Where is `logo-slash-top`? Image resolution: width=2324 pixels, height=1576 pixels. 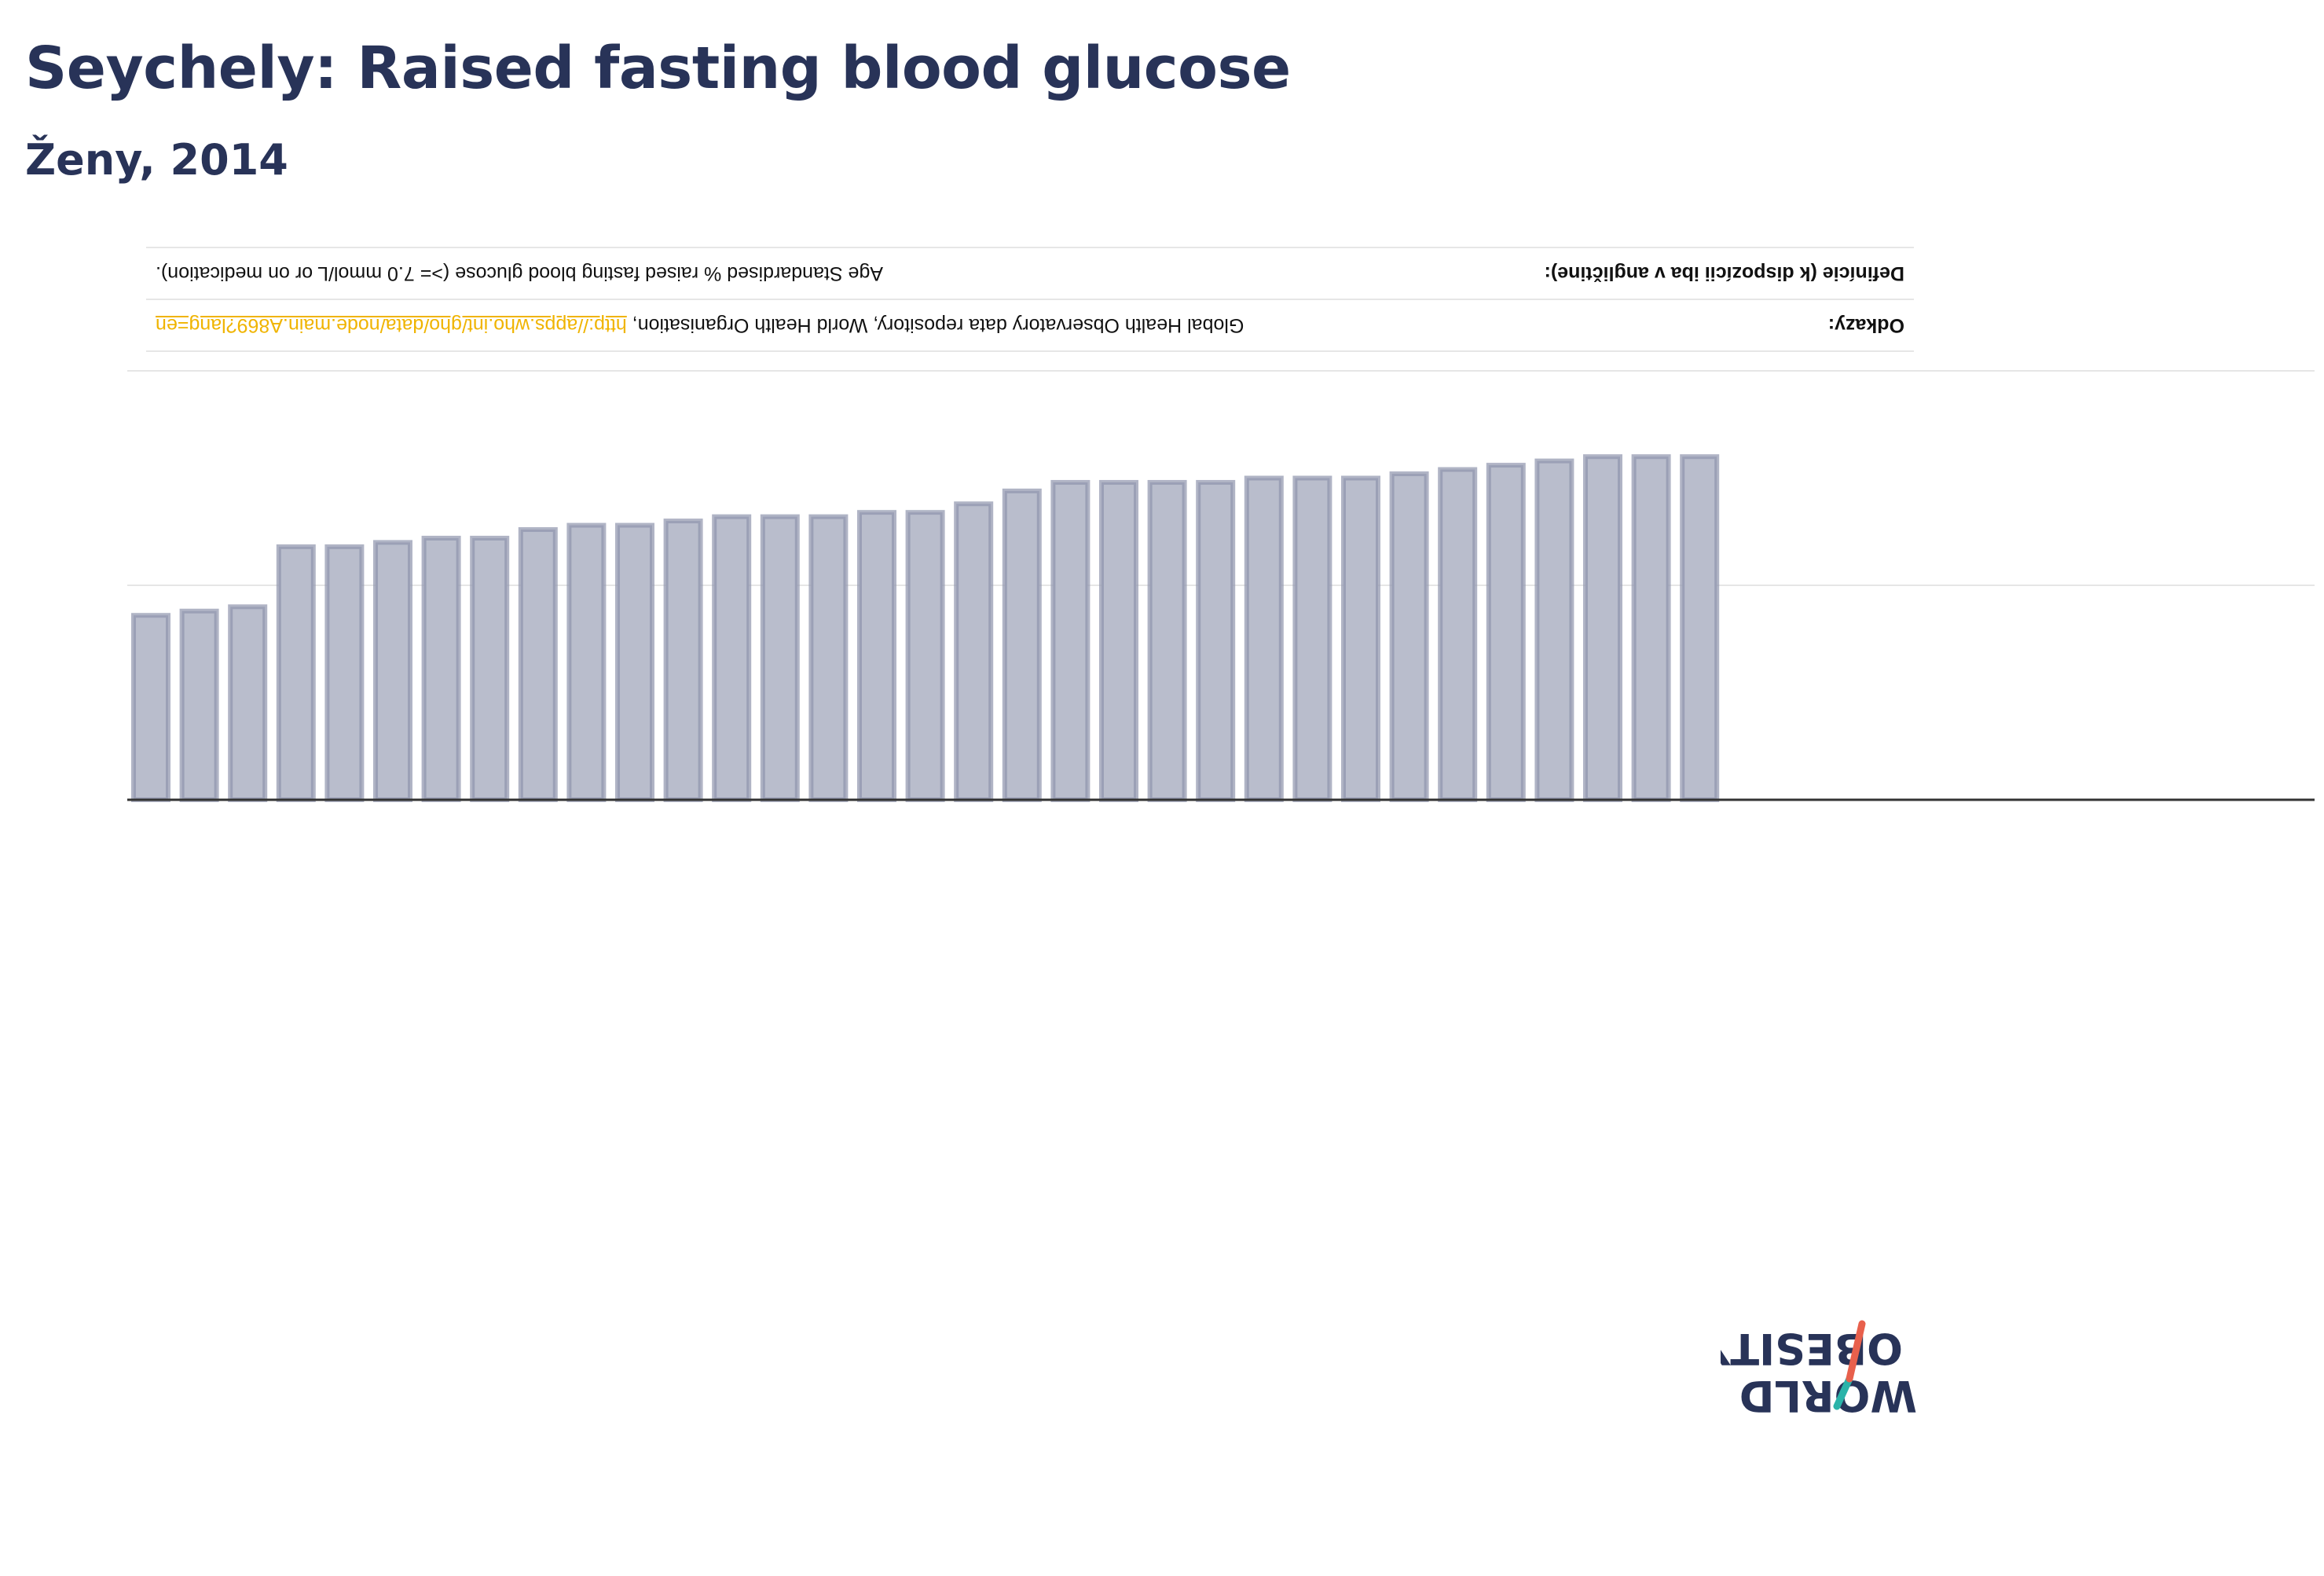 logo-slash-top is located at coordinates (1843, 1392).